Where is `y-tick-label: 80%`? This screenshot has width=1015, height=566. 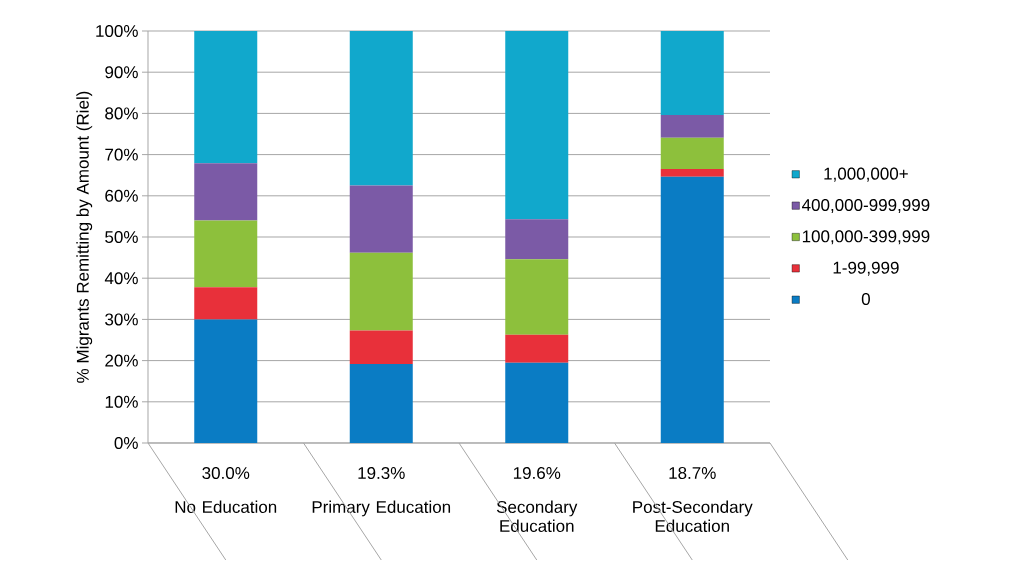 y-tick-label: 80% is located at coordinates (121, 113).